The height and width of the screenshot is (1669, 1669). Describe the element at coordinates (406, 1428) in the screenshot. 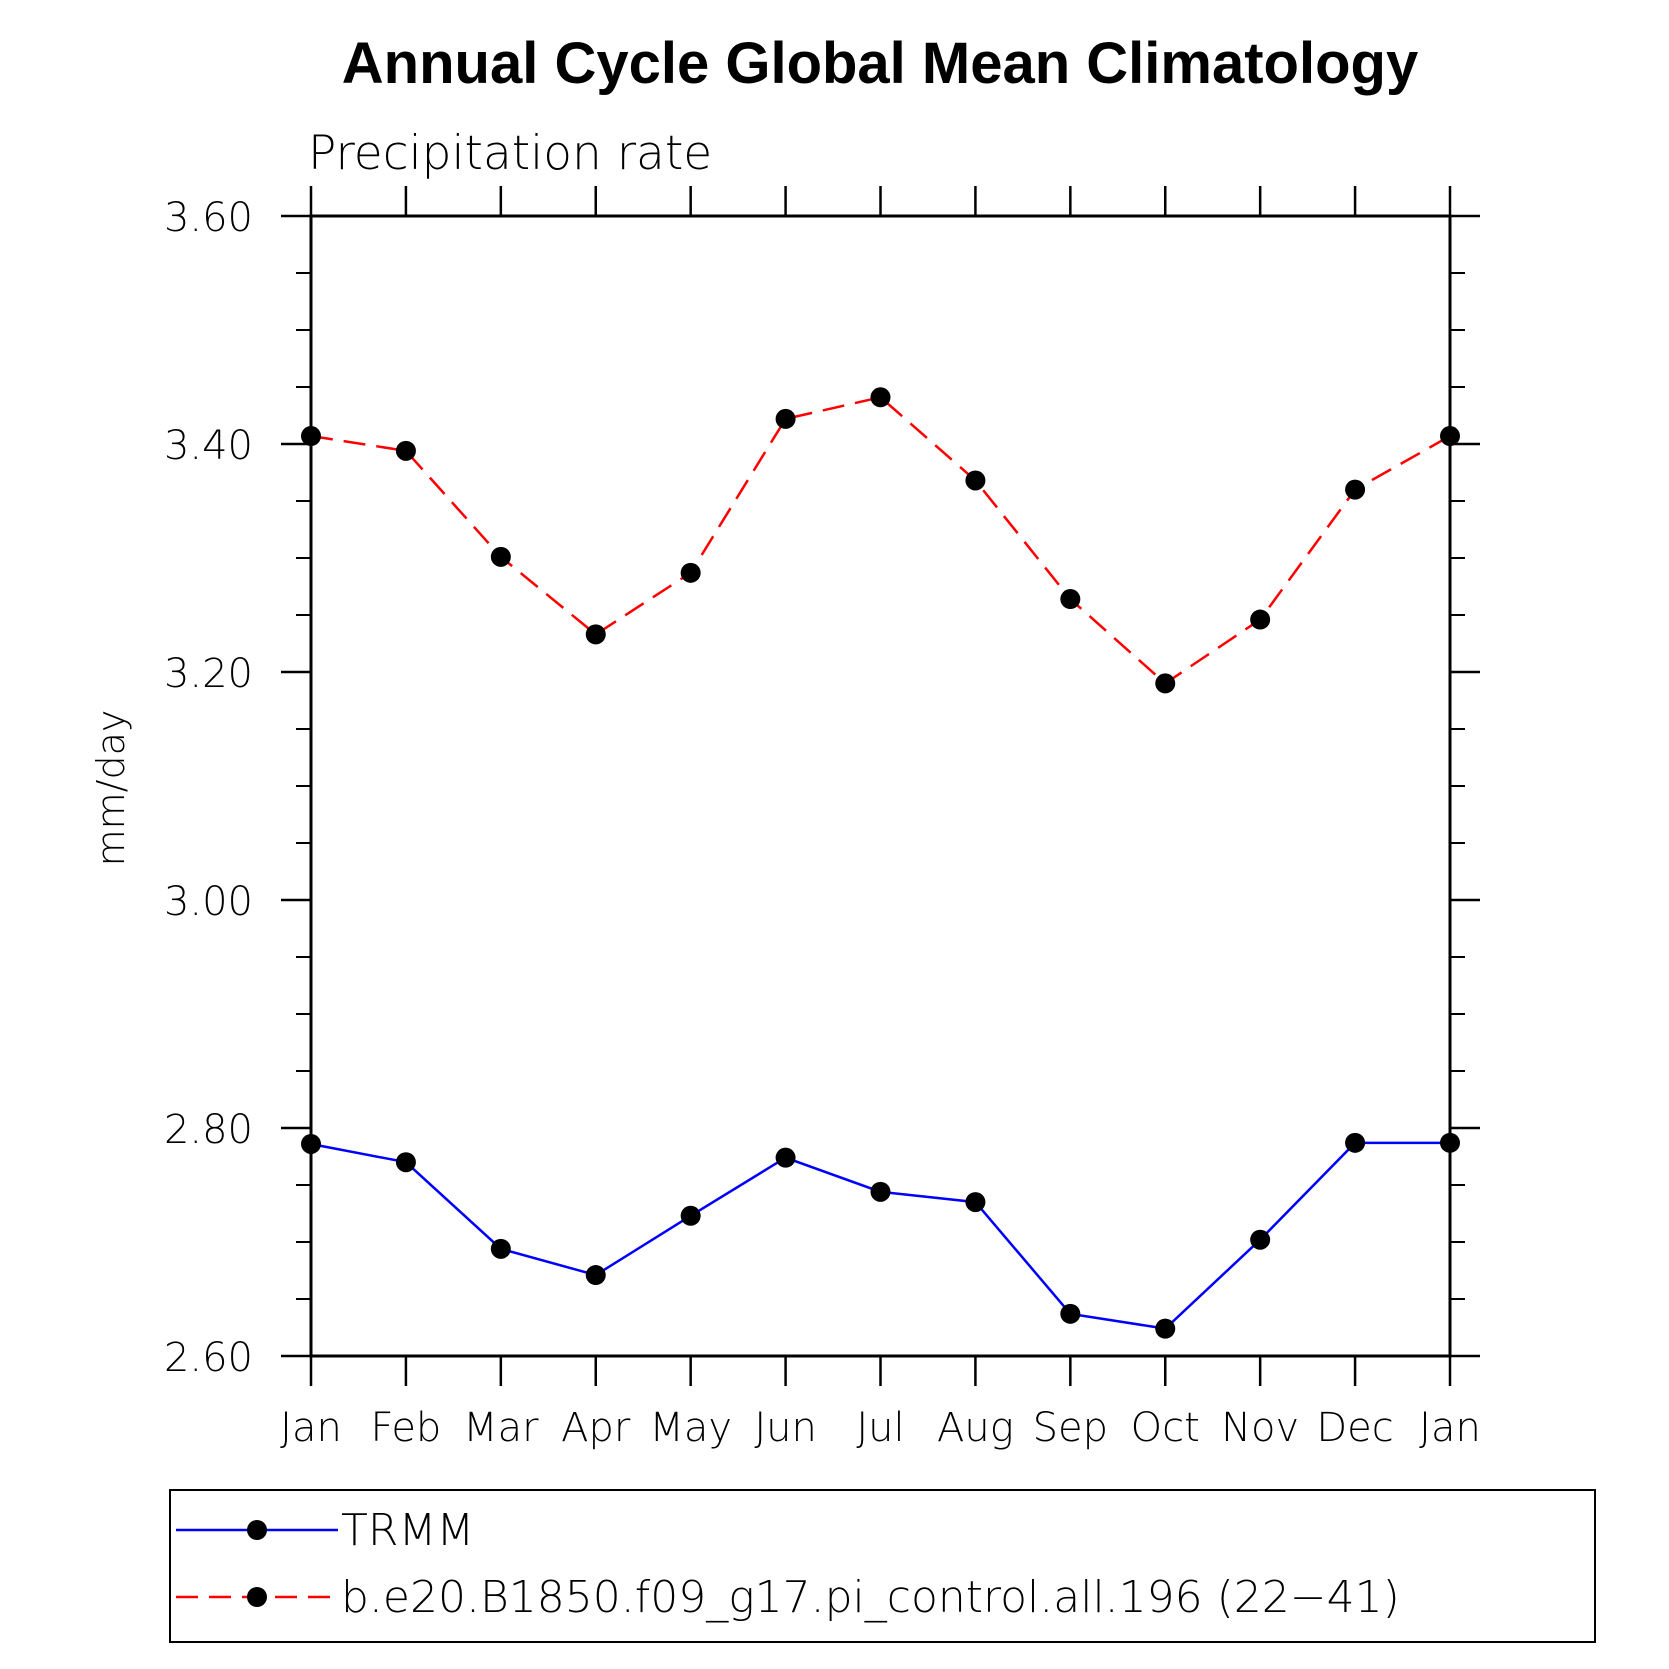

I see `x-tick-label: Feb` at that location.